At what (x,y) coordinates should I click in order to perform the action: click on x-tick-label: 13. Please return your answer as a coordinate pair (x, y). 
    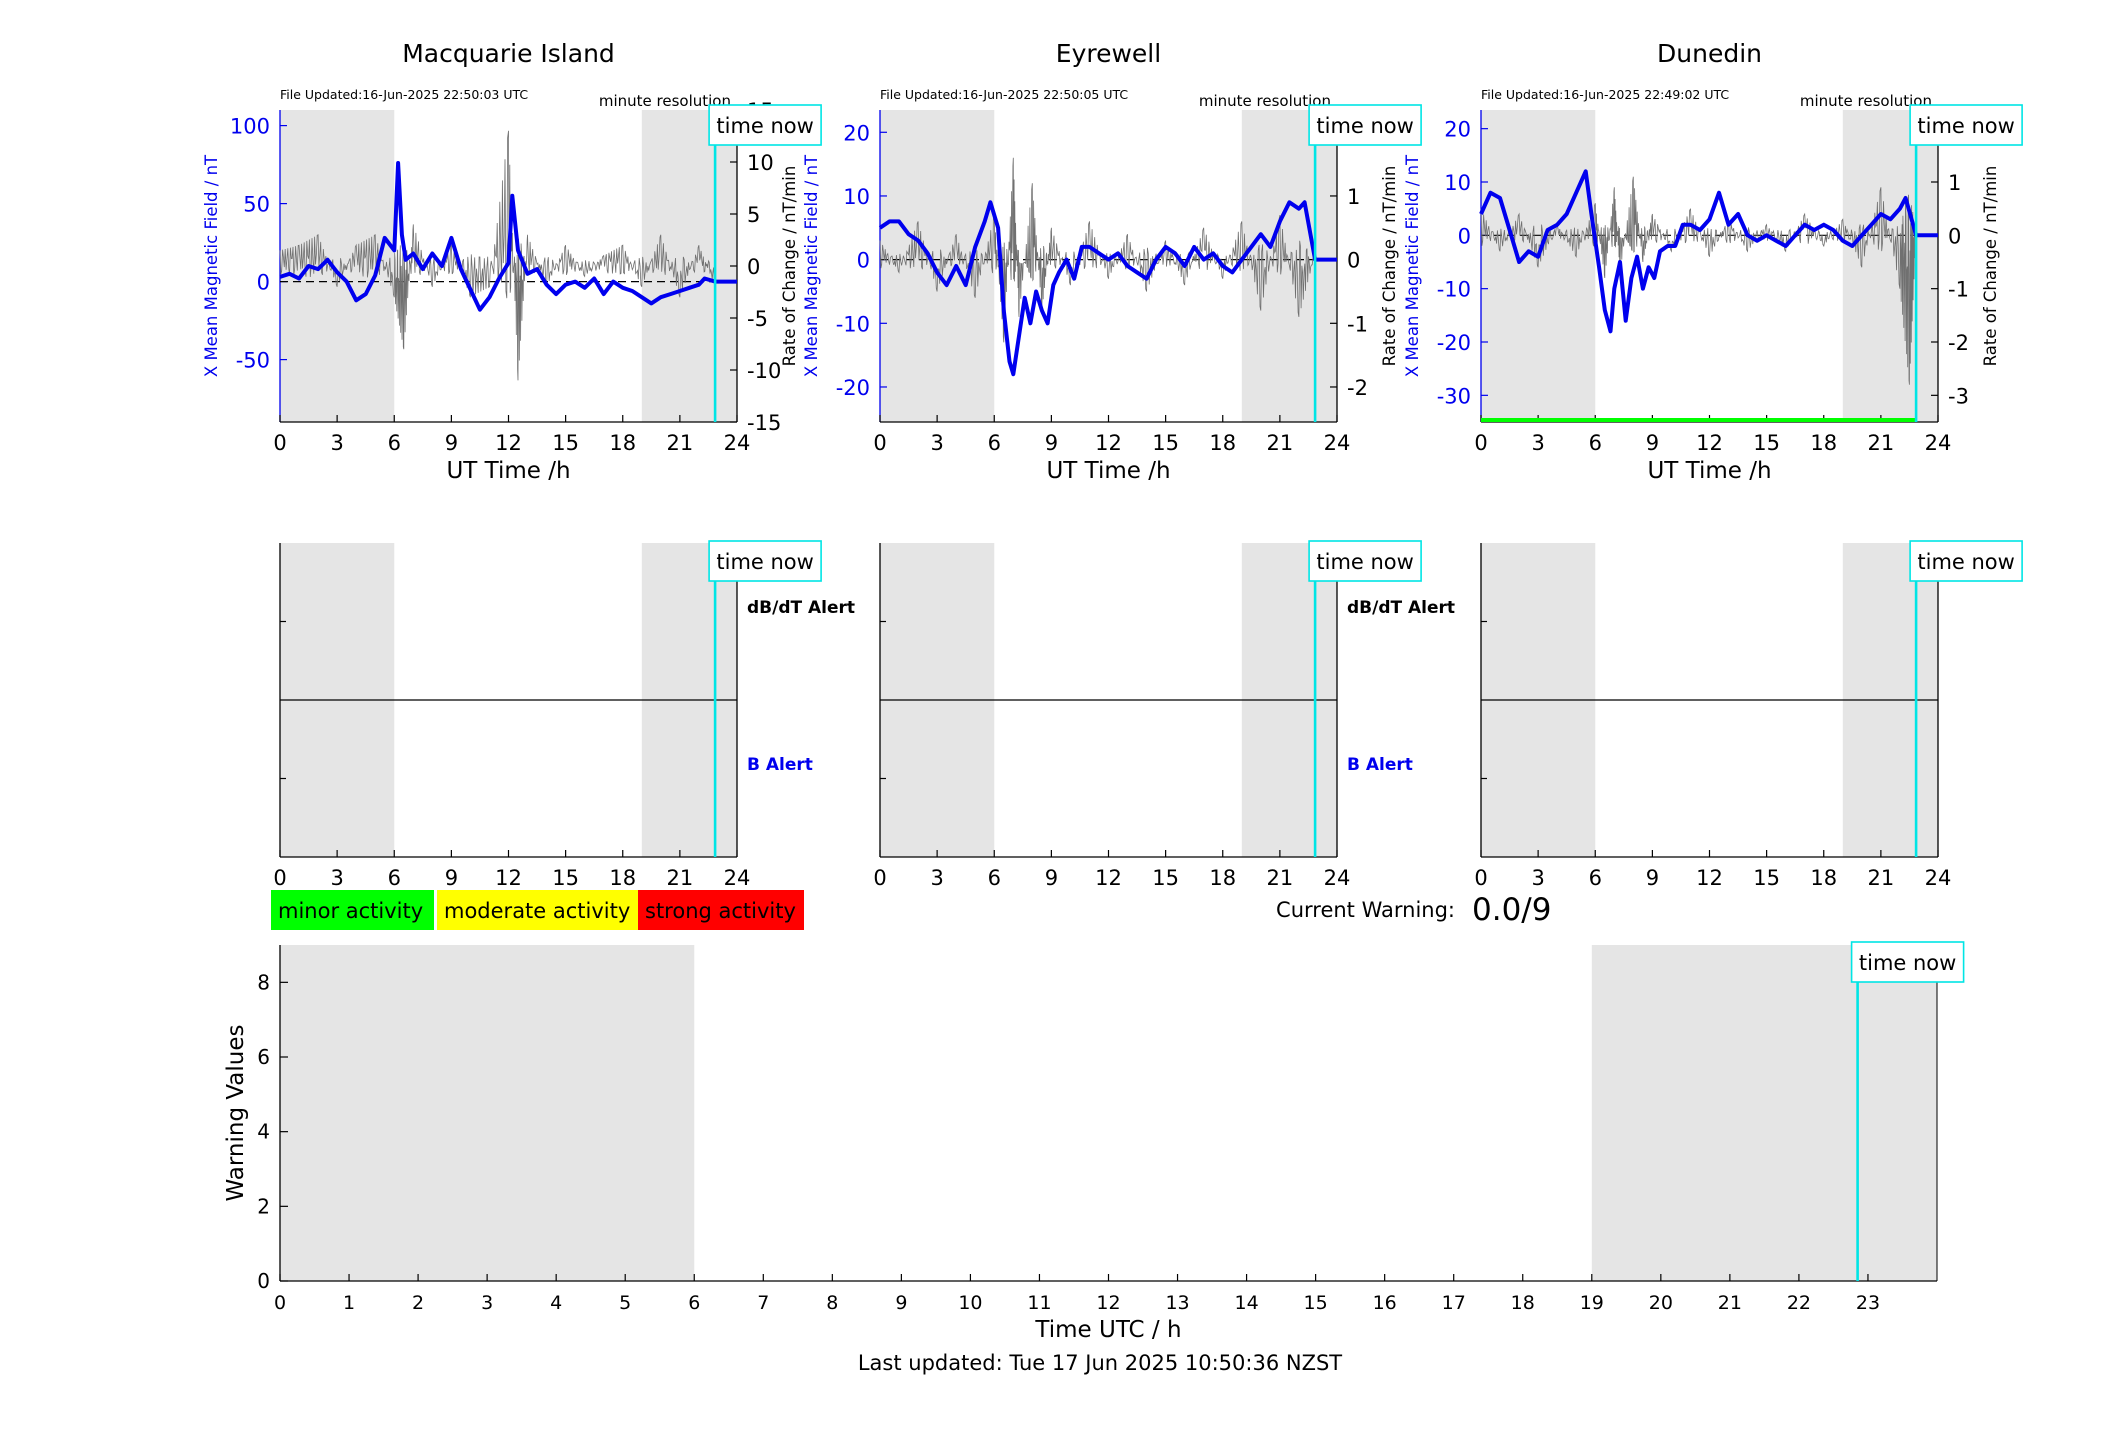
    Looking at the image, I should click on (1177, 1303).